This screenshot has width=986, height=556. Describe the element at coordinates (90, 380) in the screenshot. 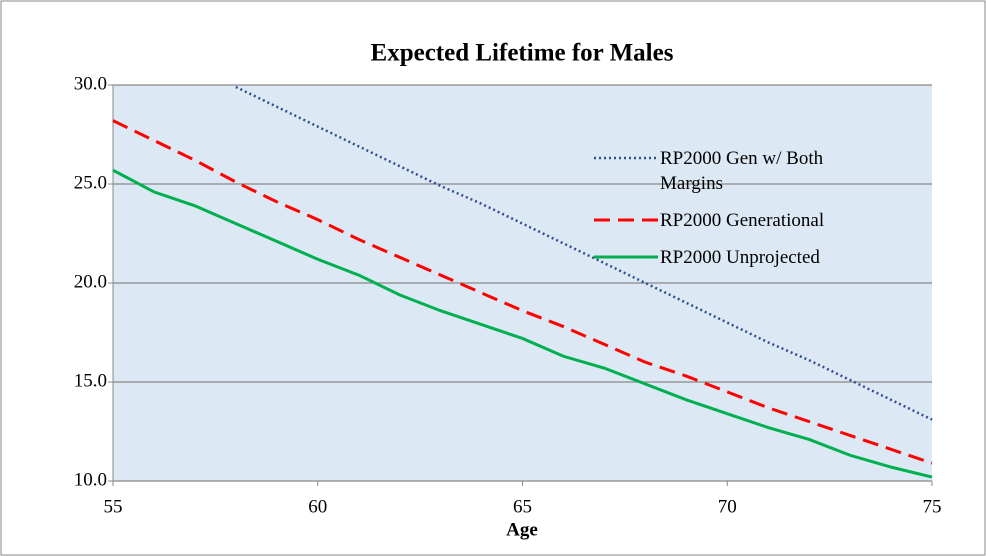

I see `y-tick-label: 15.0` at that location.